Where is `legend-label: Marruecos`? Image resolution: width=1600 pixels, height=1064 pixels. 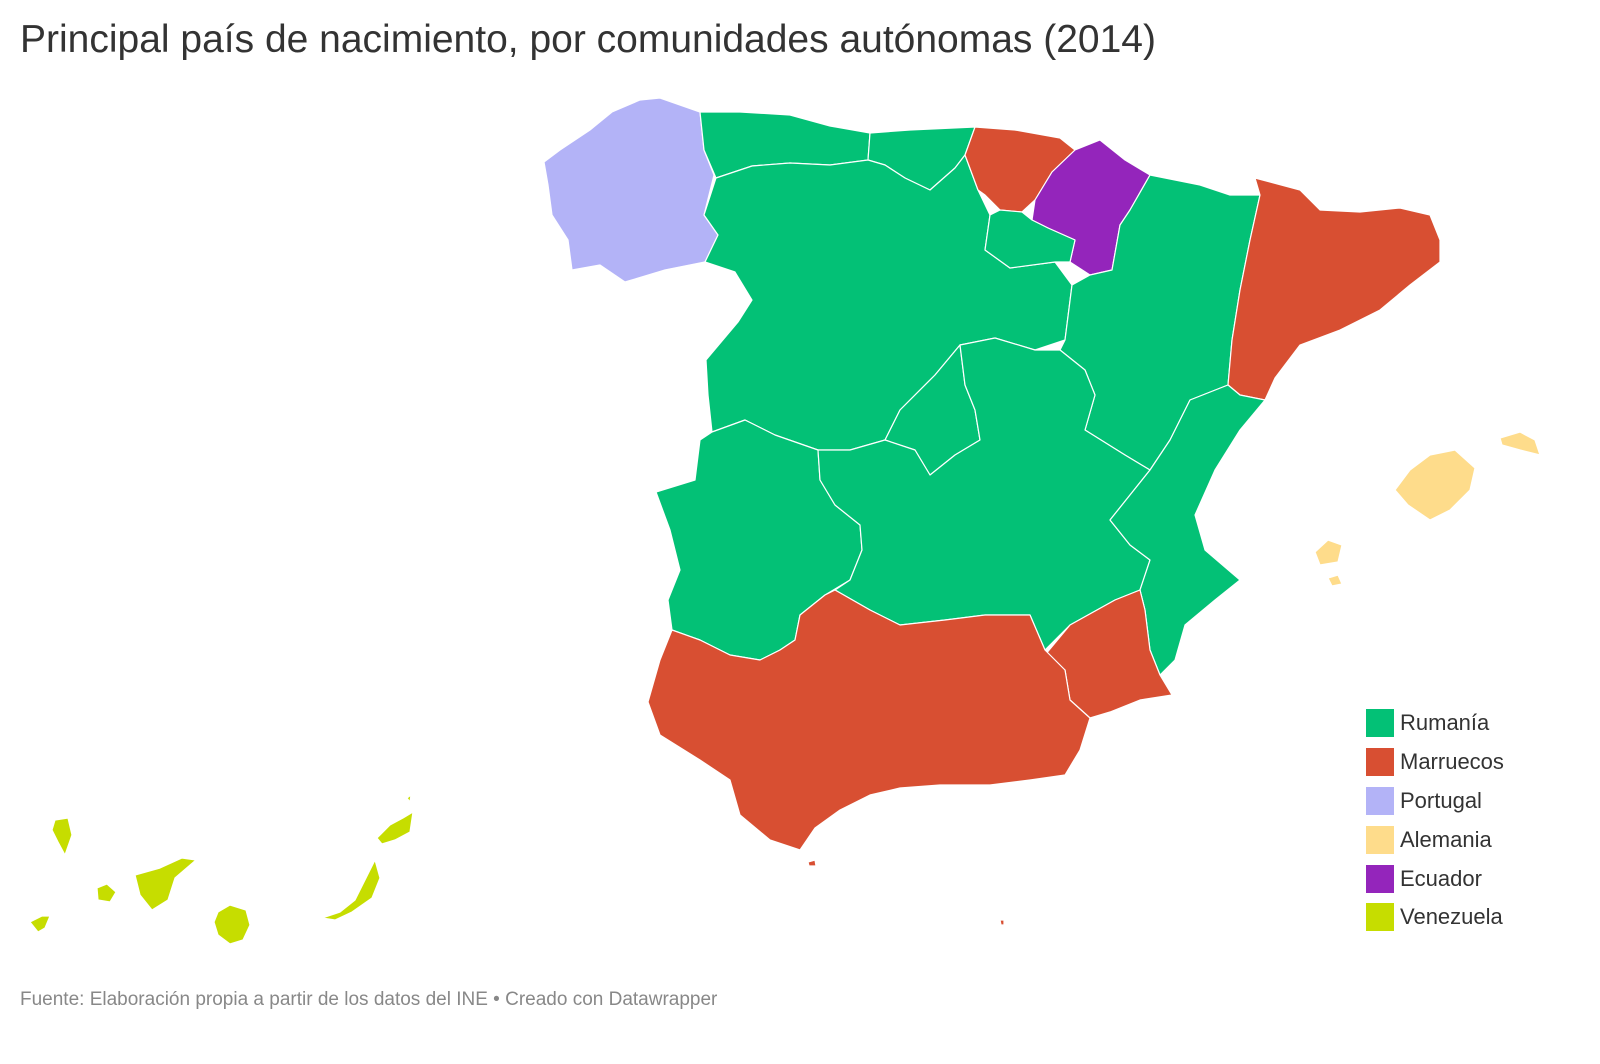 legend-label: Marruecos is located at coordinates (1452, 762).